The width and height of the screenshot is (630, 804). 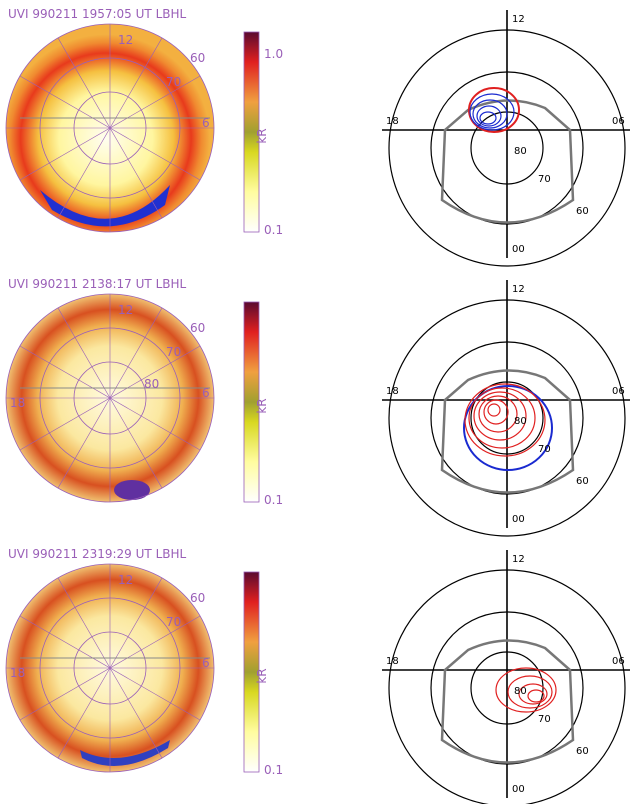 What do you see at coordinates (97, 554) in the screenshot?
I see `panel-title: UVI 990211 2319:29 UT LBHL` at bounding box center [97, 554].